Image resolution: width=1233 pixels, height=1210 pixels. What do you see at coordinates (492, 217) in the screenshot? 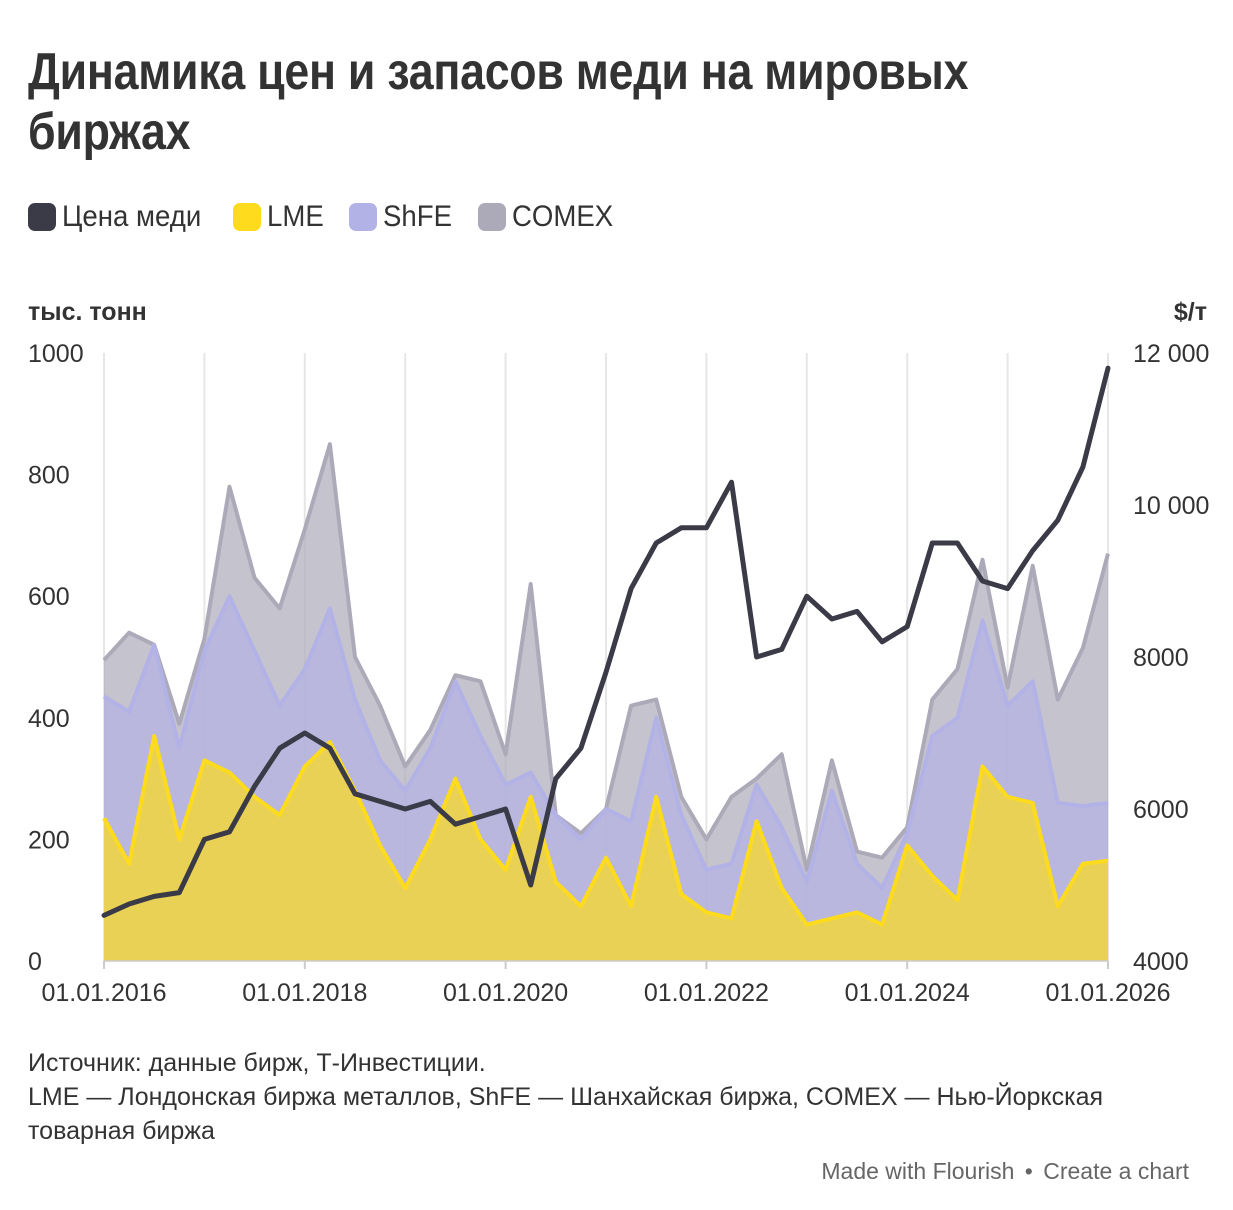
I see `legend-swatch-comex` at bounding box center [492, 217].